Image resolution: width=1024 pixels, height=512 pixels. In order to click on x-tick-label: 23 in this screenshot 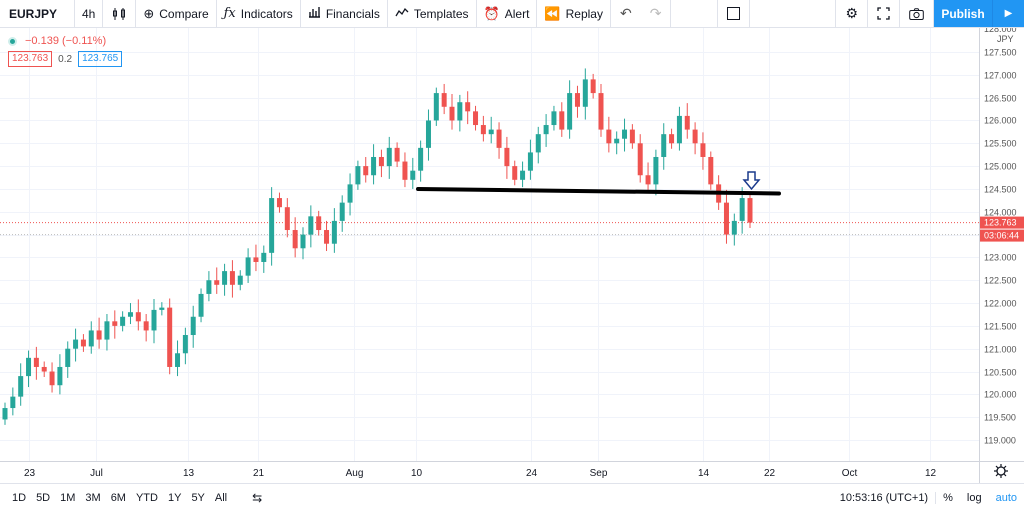, I will do `click(30, 473)`.